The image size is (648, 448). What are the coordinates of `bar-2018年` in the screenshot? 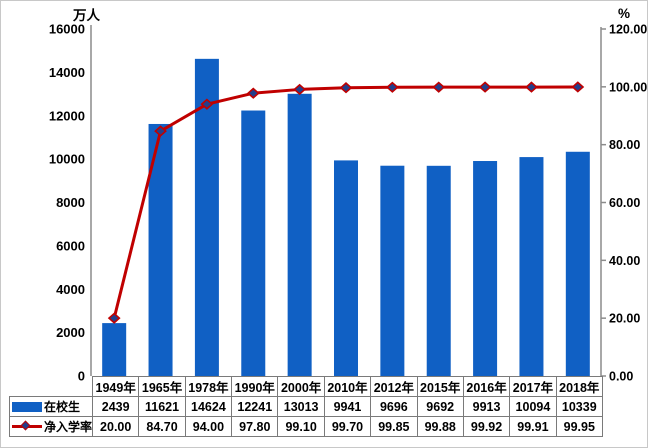 It's located at (577, 263).